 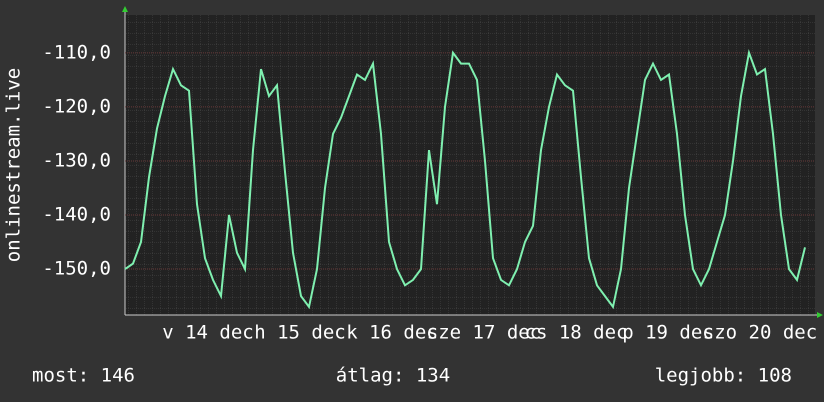 I want to click on summary-stat: most: 146, so click(x=83, y=376).